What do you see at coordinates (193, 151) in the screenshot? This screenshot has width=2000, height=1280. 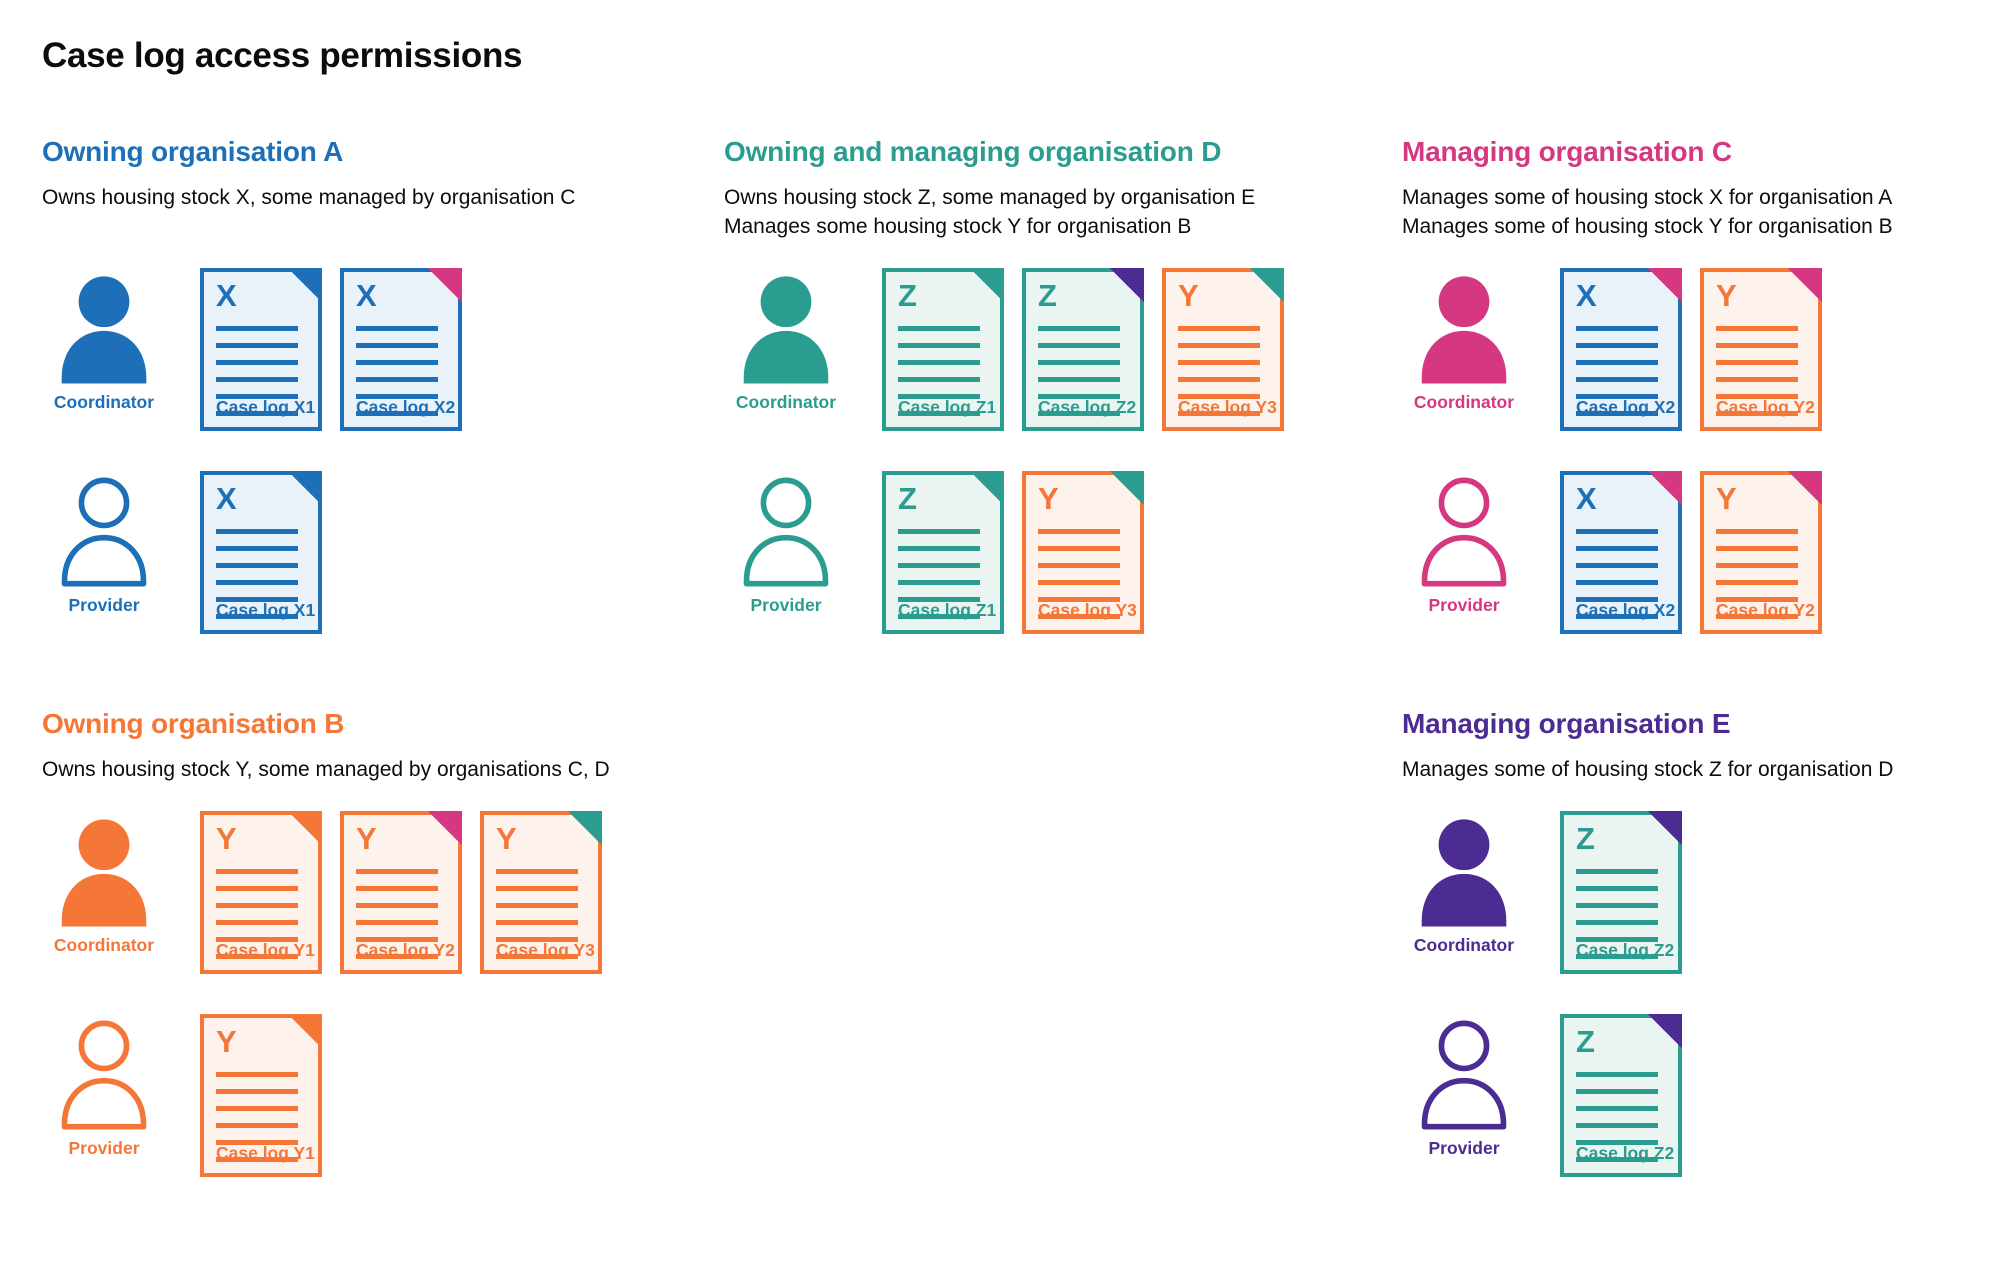 I see `section-heading: Owning organisation A` at bounding box center [193, 151].